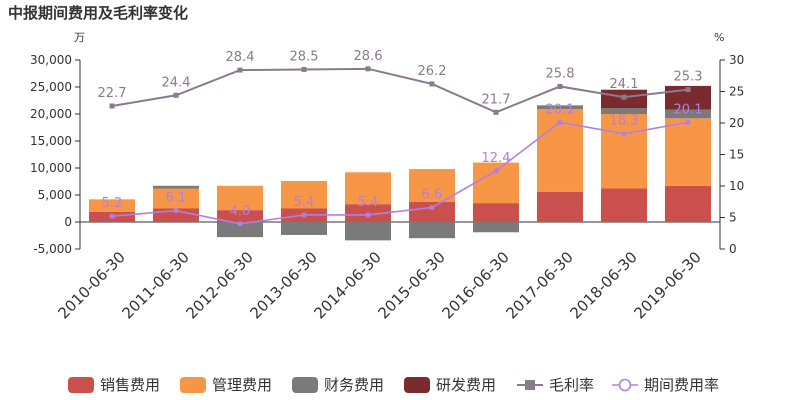 The image size is (800, 400). I want to click on legend-item: 期间费用率, so click(665, 385).